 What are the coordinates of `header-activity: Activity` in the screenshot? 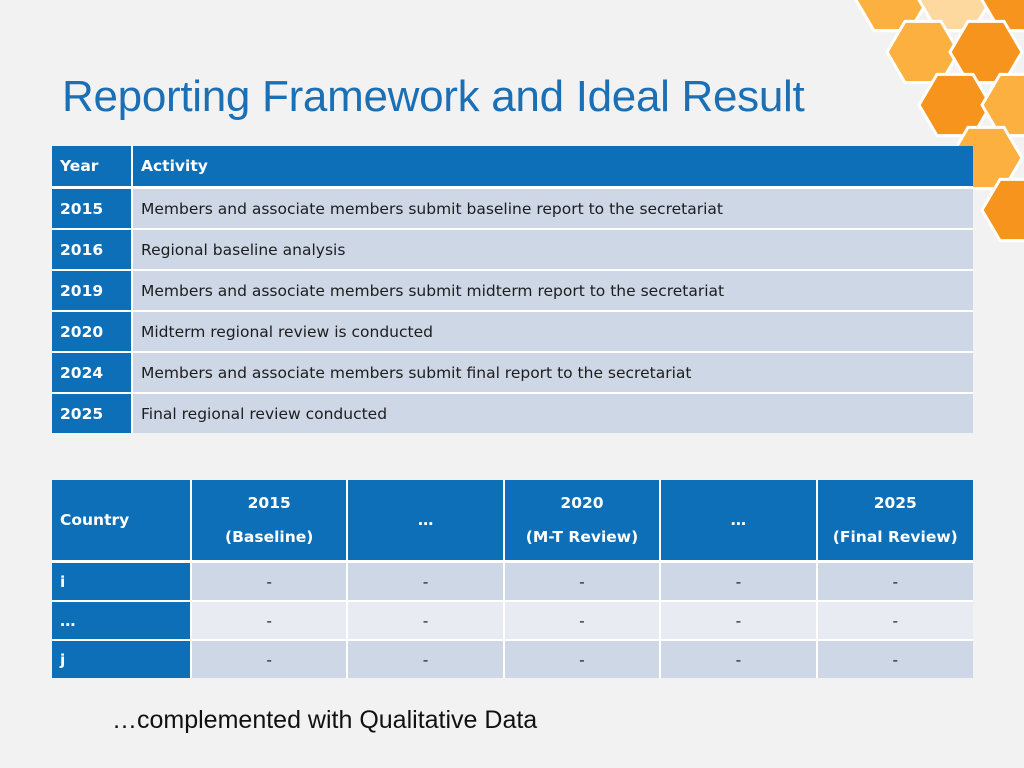 It's located at (552, 167).